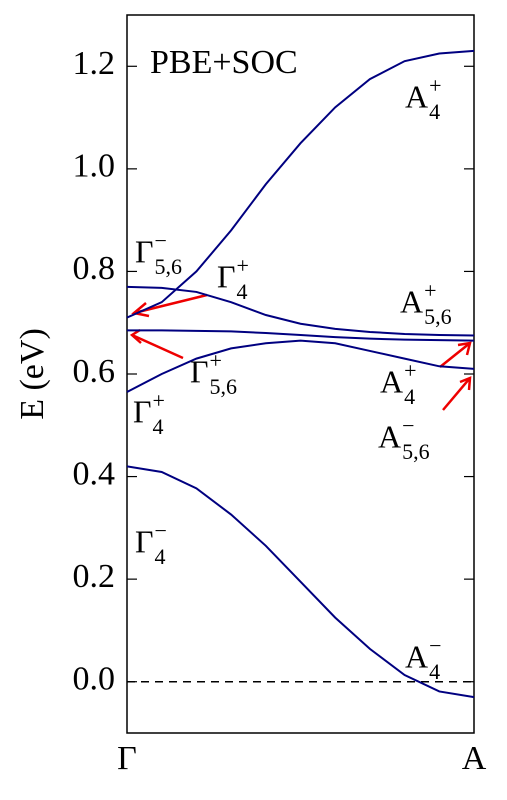 The height and width of the screenshot is (800, 507). I want to click on y-tick-label: 0.0, so click(94, 679).